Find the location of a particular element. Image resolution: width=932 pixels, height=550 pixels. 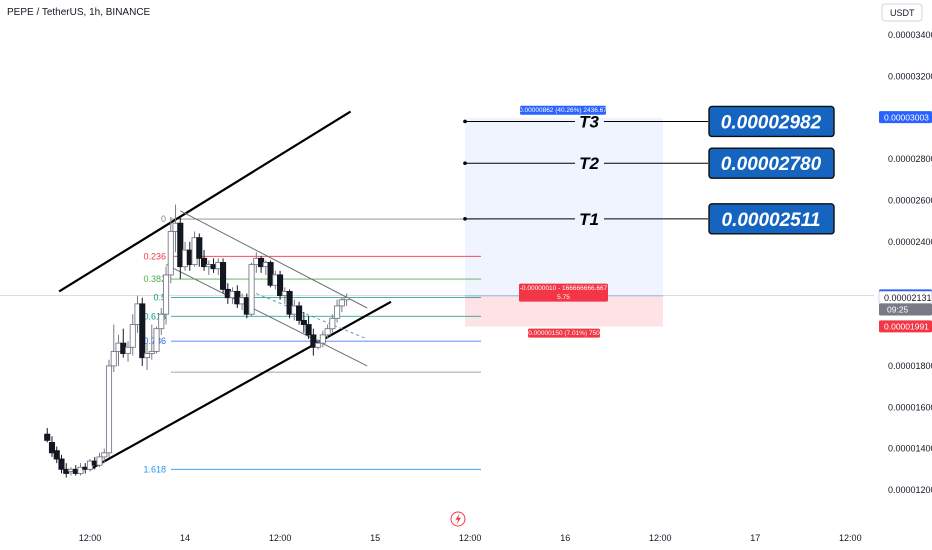

trendline-down-channel-bottom is located at coordinates (266, 315).